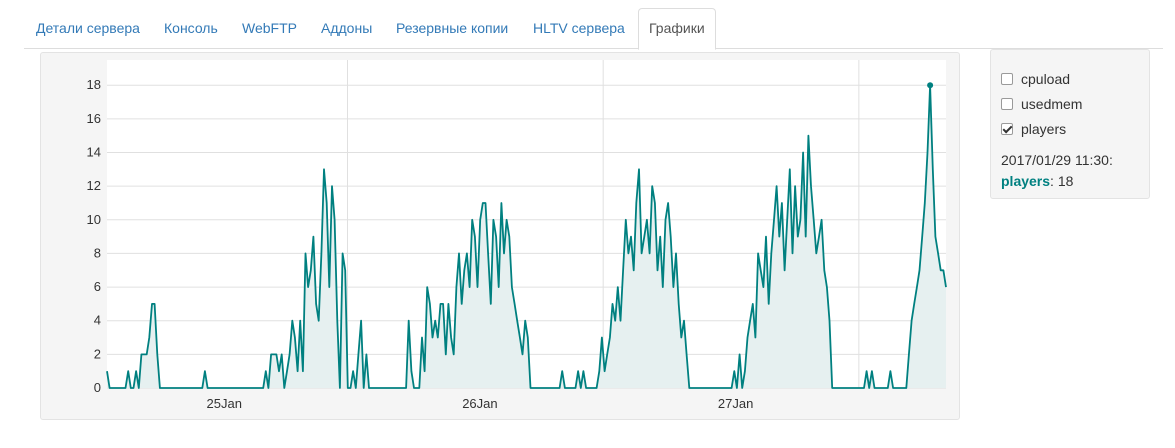 This screenshot has width=1175, height=448. Describe the element at coordinates (97, 252) in the screenshot. I see `y-tick-label: 8` at that location.